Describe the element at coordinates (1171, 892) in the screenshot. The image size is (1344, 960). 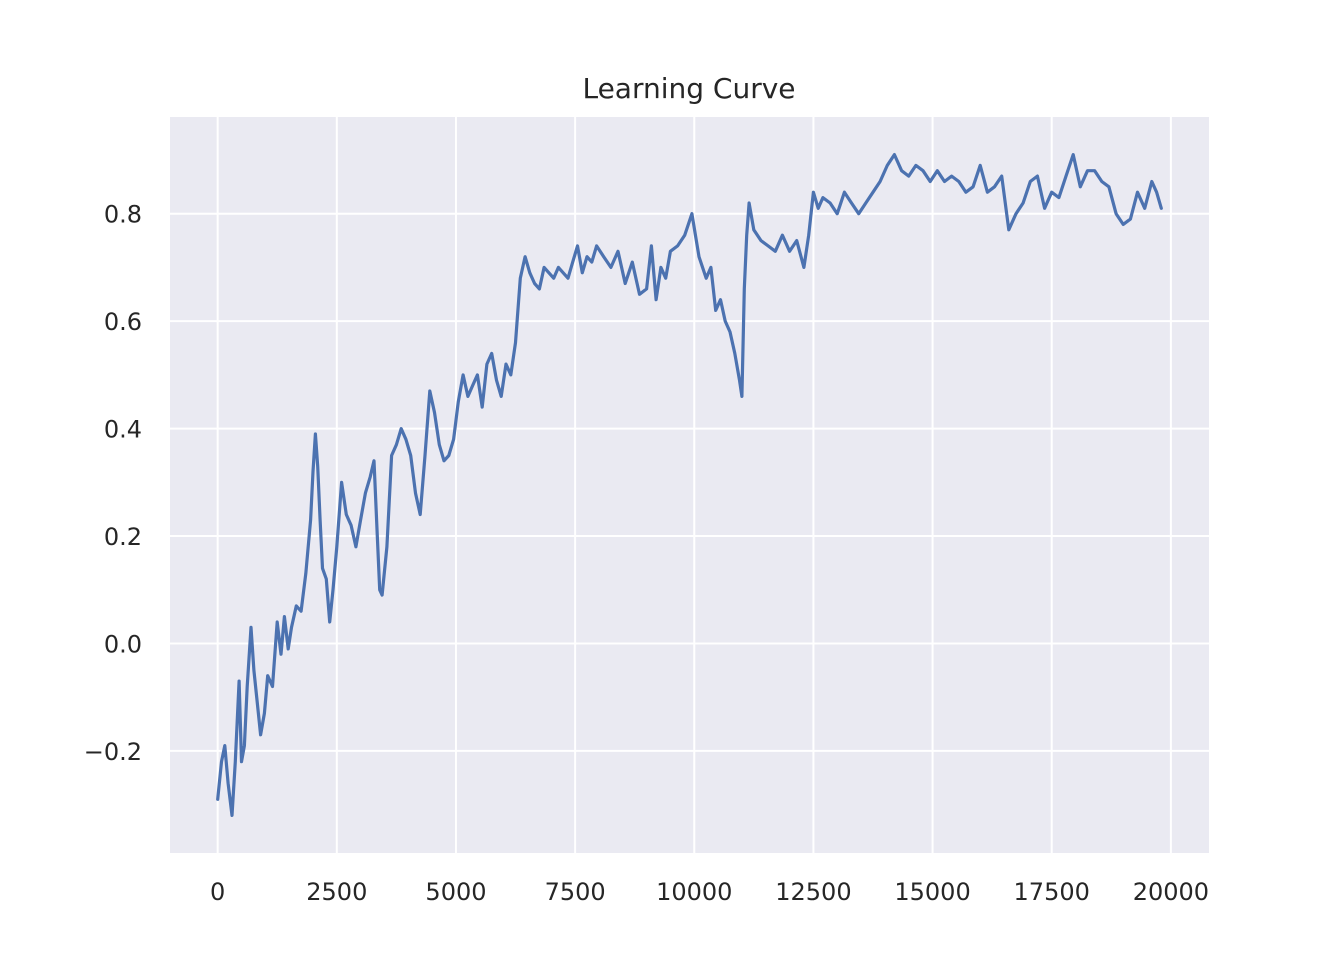
I see `x-tick-label: 20000` at that location.